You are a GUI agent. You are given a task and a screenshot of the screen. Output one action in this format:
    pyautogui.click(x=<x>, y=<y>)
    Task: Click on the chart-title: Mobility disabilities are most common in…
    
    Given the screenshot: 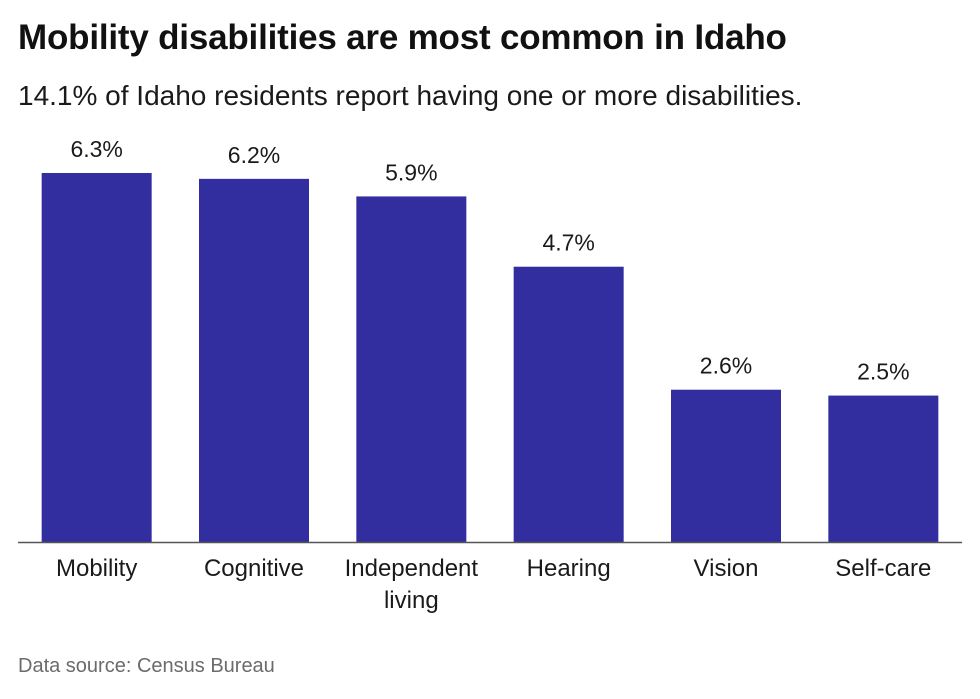 What is the action you would take?
    pyautogui.click(x=402, y=37)
    